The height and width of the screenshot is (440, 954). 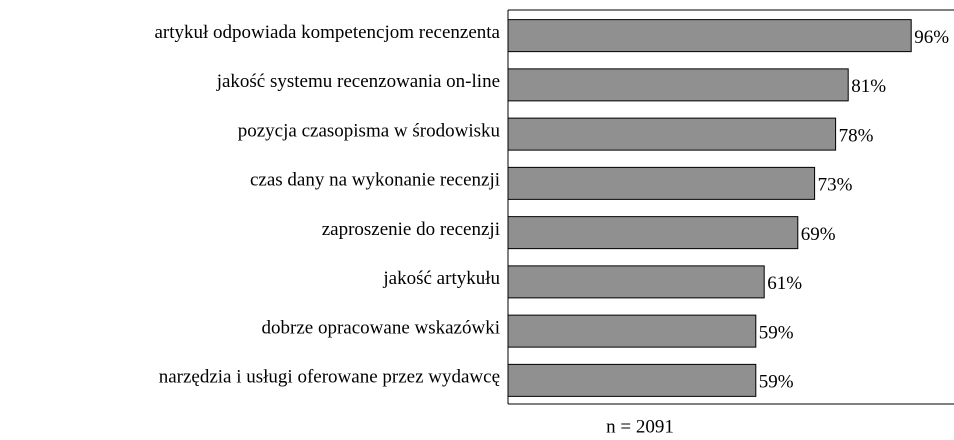 What do you see at coordinates (818, 234) in the screenshot?
I see `value-label: 69%` at bounding box center [818, 234].